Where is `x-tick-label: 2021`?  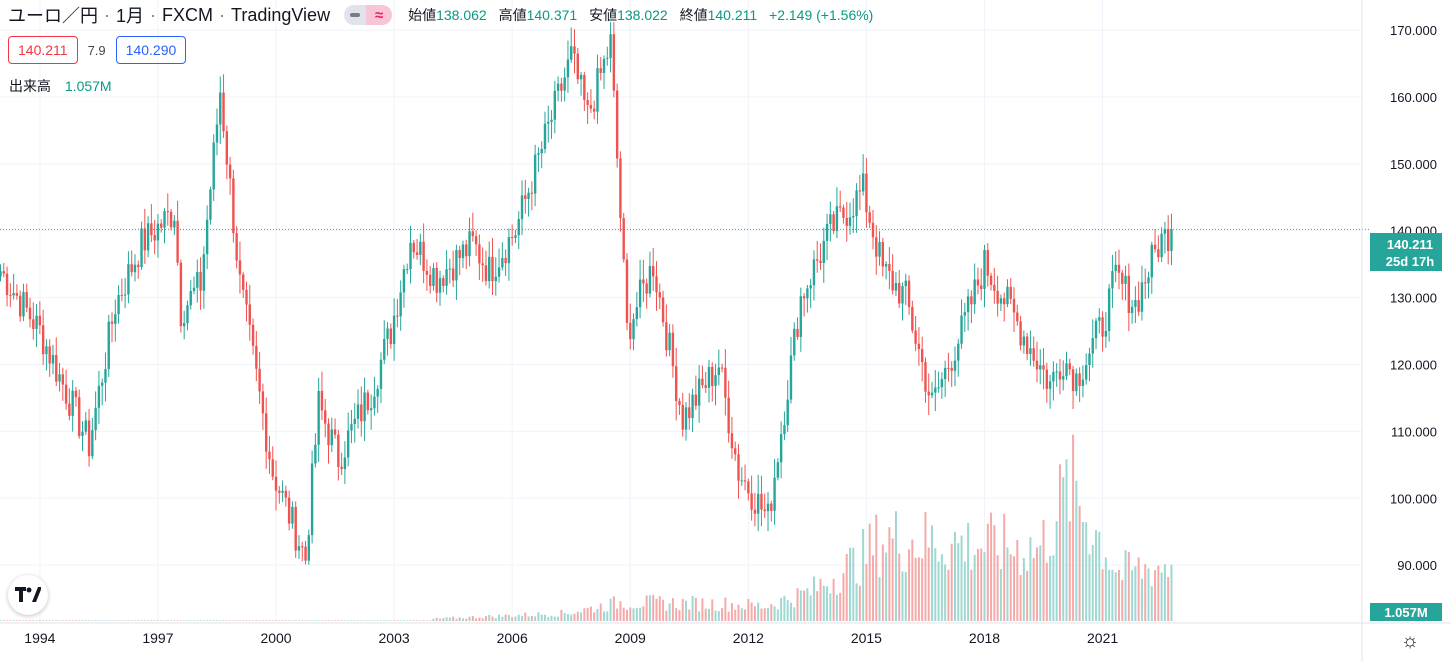
x-tick-label: 2021 is located at coordinates (1102, 638).